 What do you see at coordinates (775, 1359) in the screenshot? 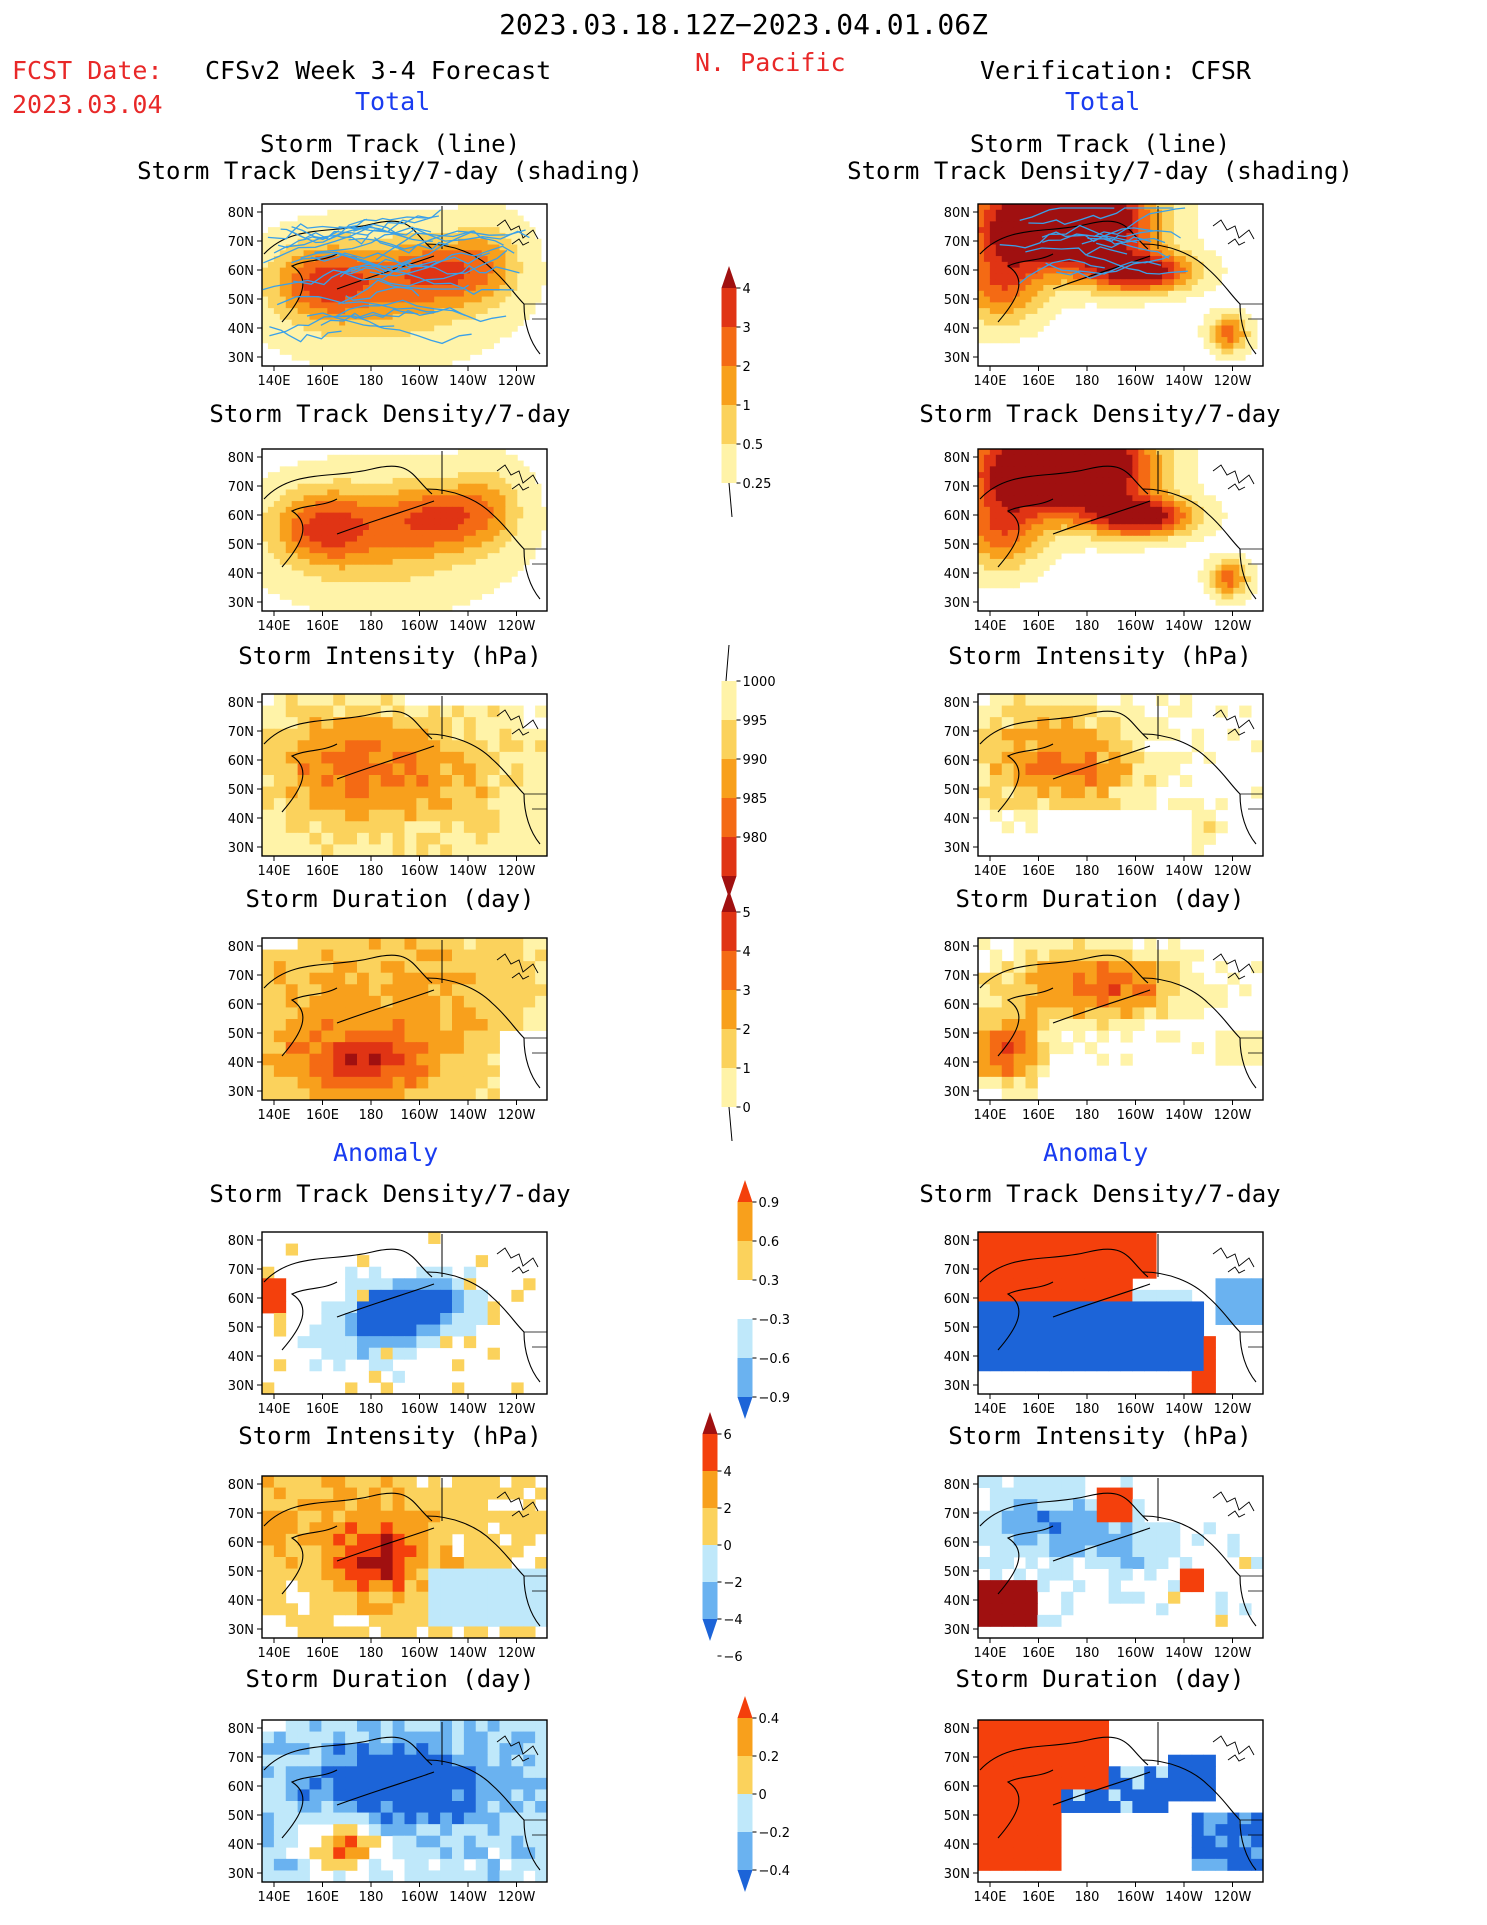
I see `colorbar-label: −0.6` at bounding box center [775, 1359].